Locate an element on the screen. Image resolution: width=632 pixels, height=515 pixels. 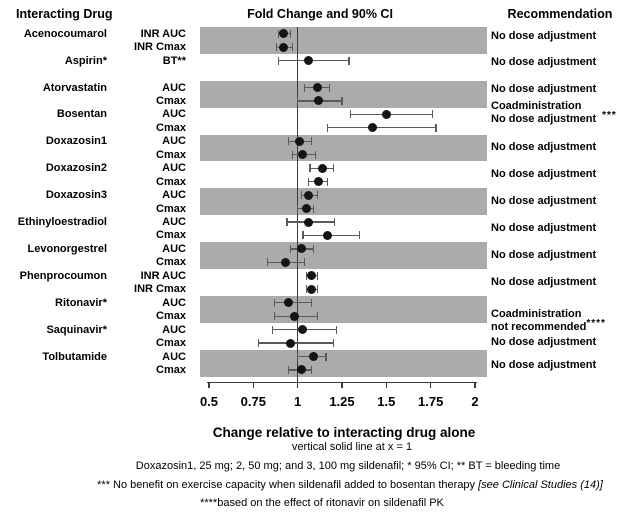
asterisk-marker: **** is located at coordinates (596, 324).